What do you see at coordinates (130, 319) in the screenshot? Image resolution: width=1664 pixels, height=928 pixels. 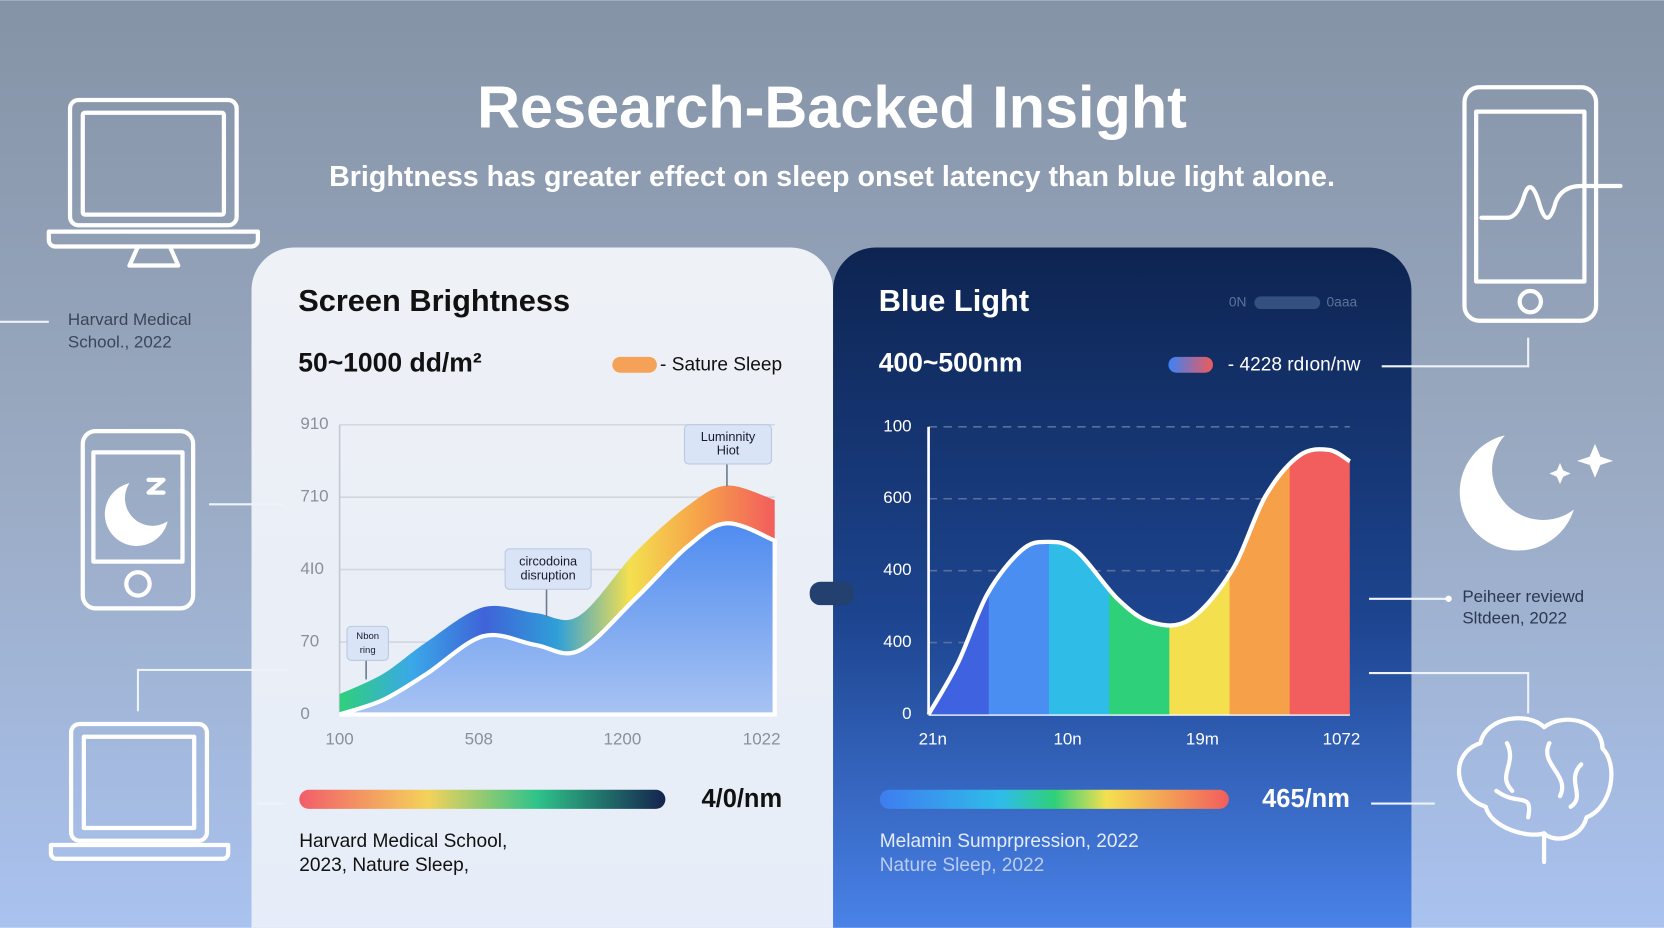 I see `side-note: Harvard Medical` at bounding box center [130, 319].